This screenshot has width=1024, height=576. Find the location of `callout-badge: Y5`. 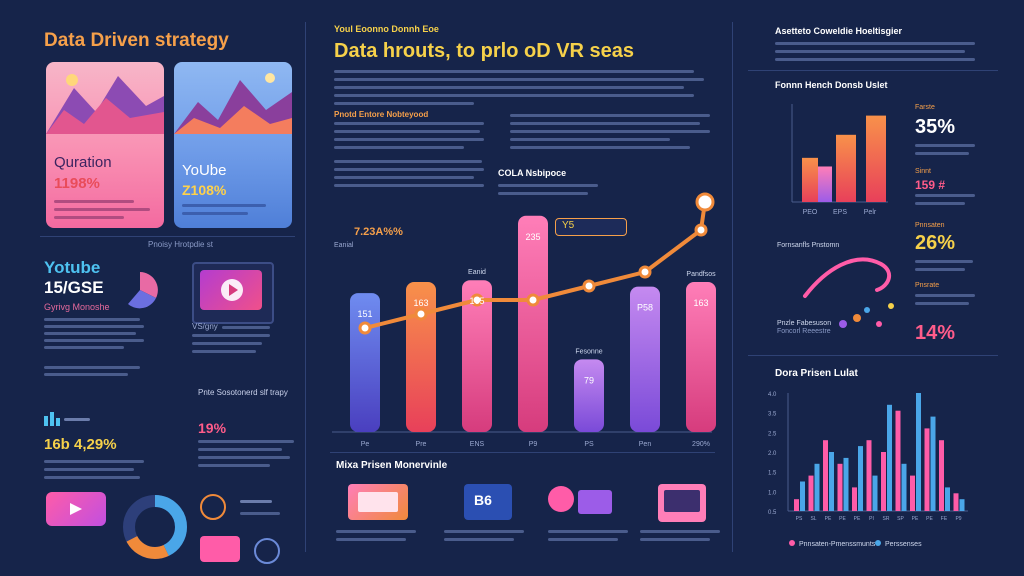

callout-badge: Y5 is located at coordinates (591, 227).